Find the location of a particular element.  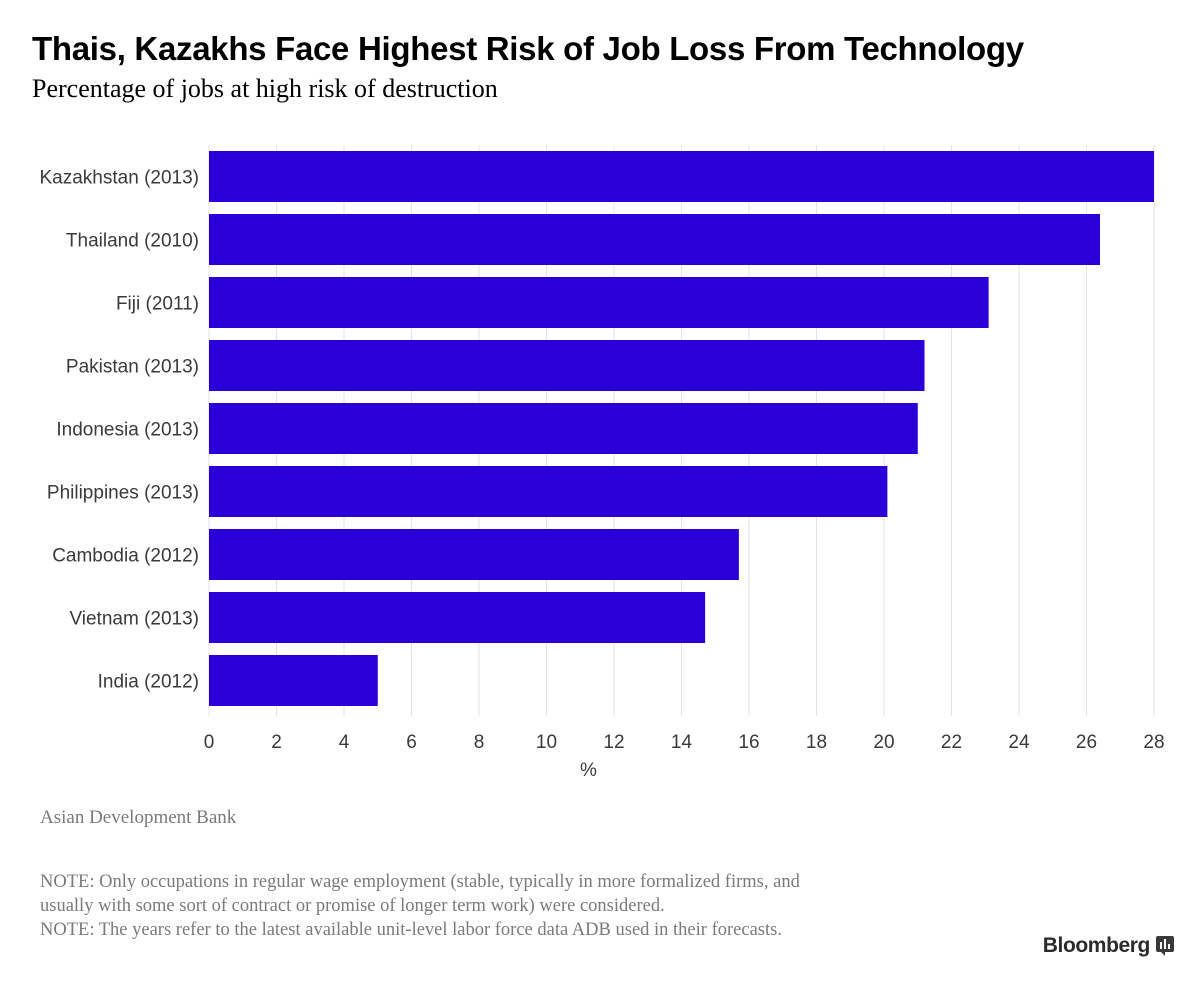

x-tick-label: 14 is located at coordinates (682, 742).